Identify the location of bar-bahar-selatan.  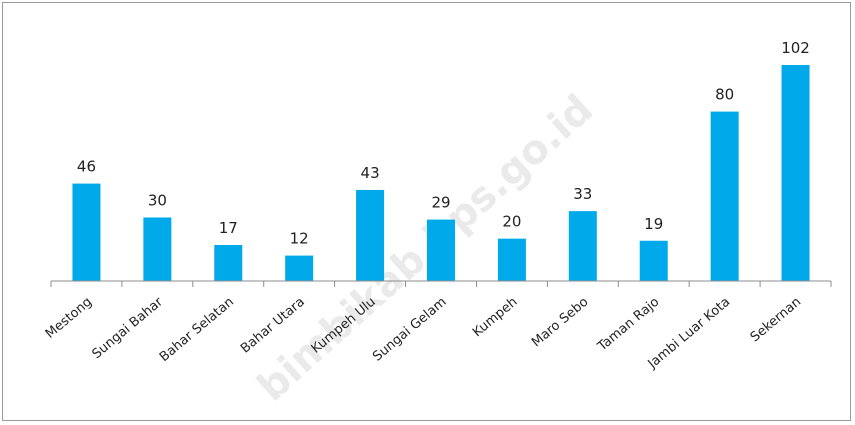
(228, 263).